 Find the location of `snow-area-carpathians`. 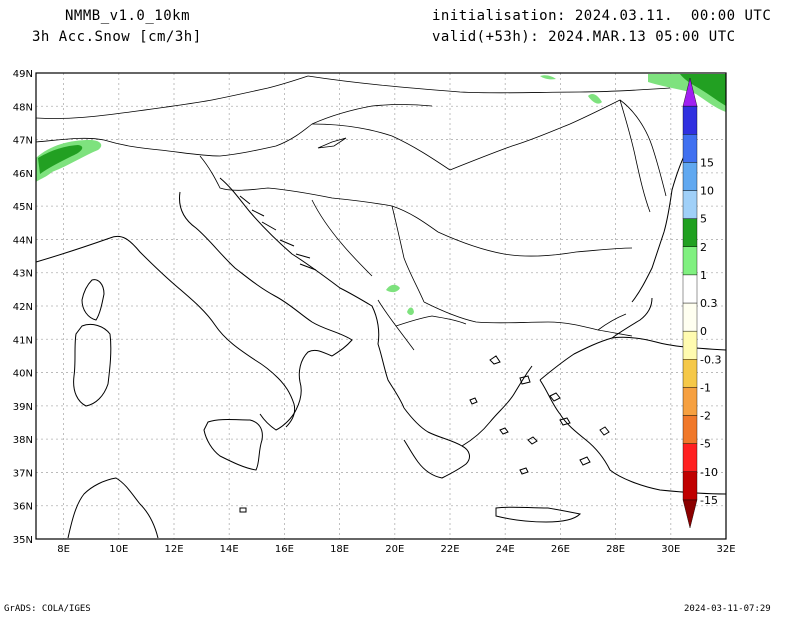

snow-area-carpathians is located at coordinates (595, 99).